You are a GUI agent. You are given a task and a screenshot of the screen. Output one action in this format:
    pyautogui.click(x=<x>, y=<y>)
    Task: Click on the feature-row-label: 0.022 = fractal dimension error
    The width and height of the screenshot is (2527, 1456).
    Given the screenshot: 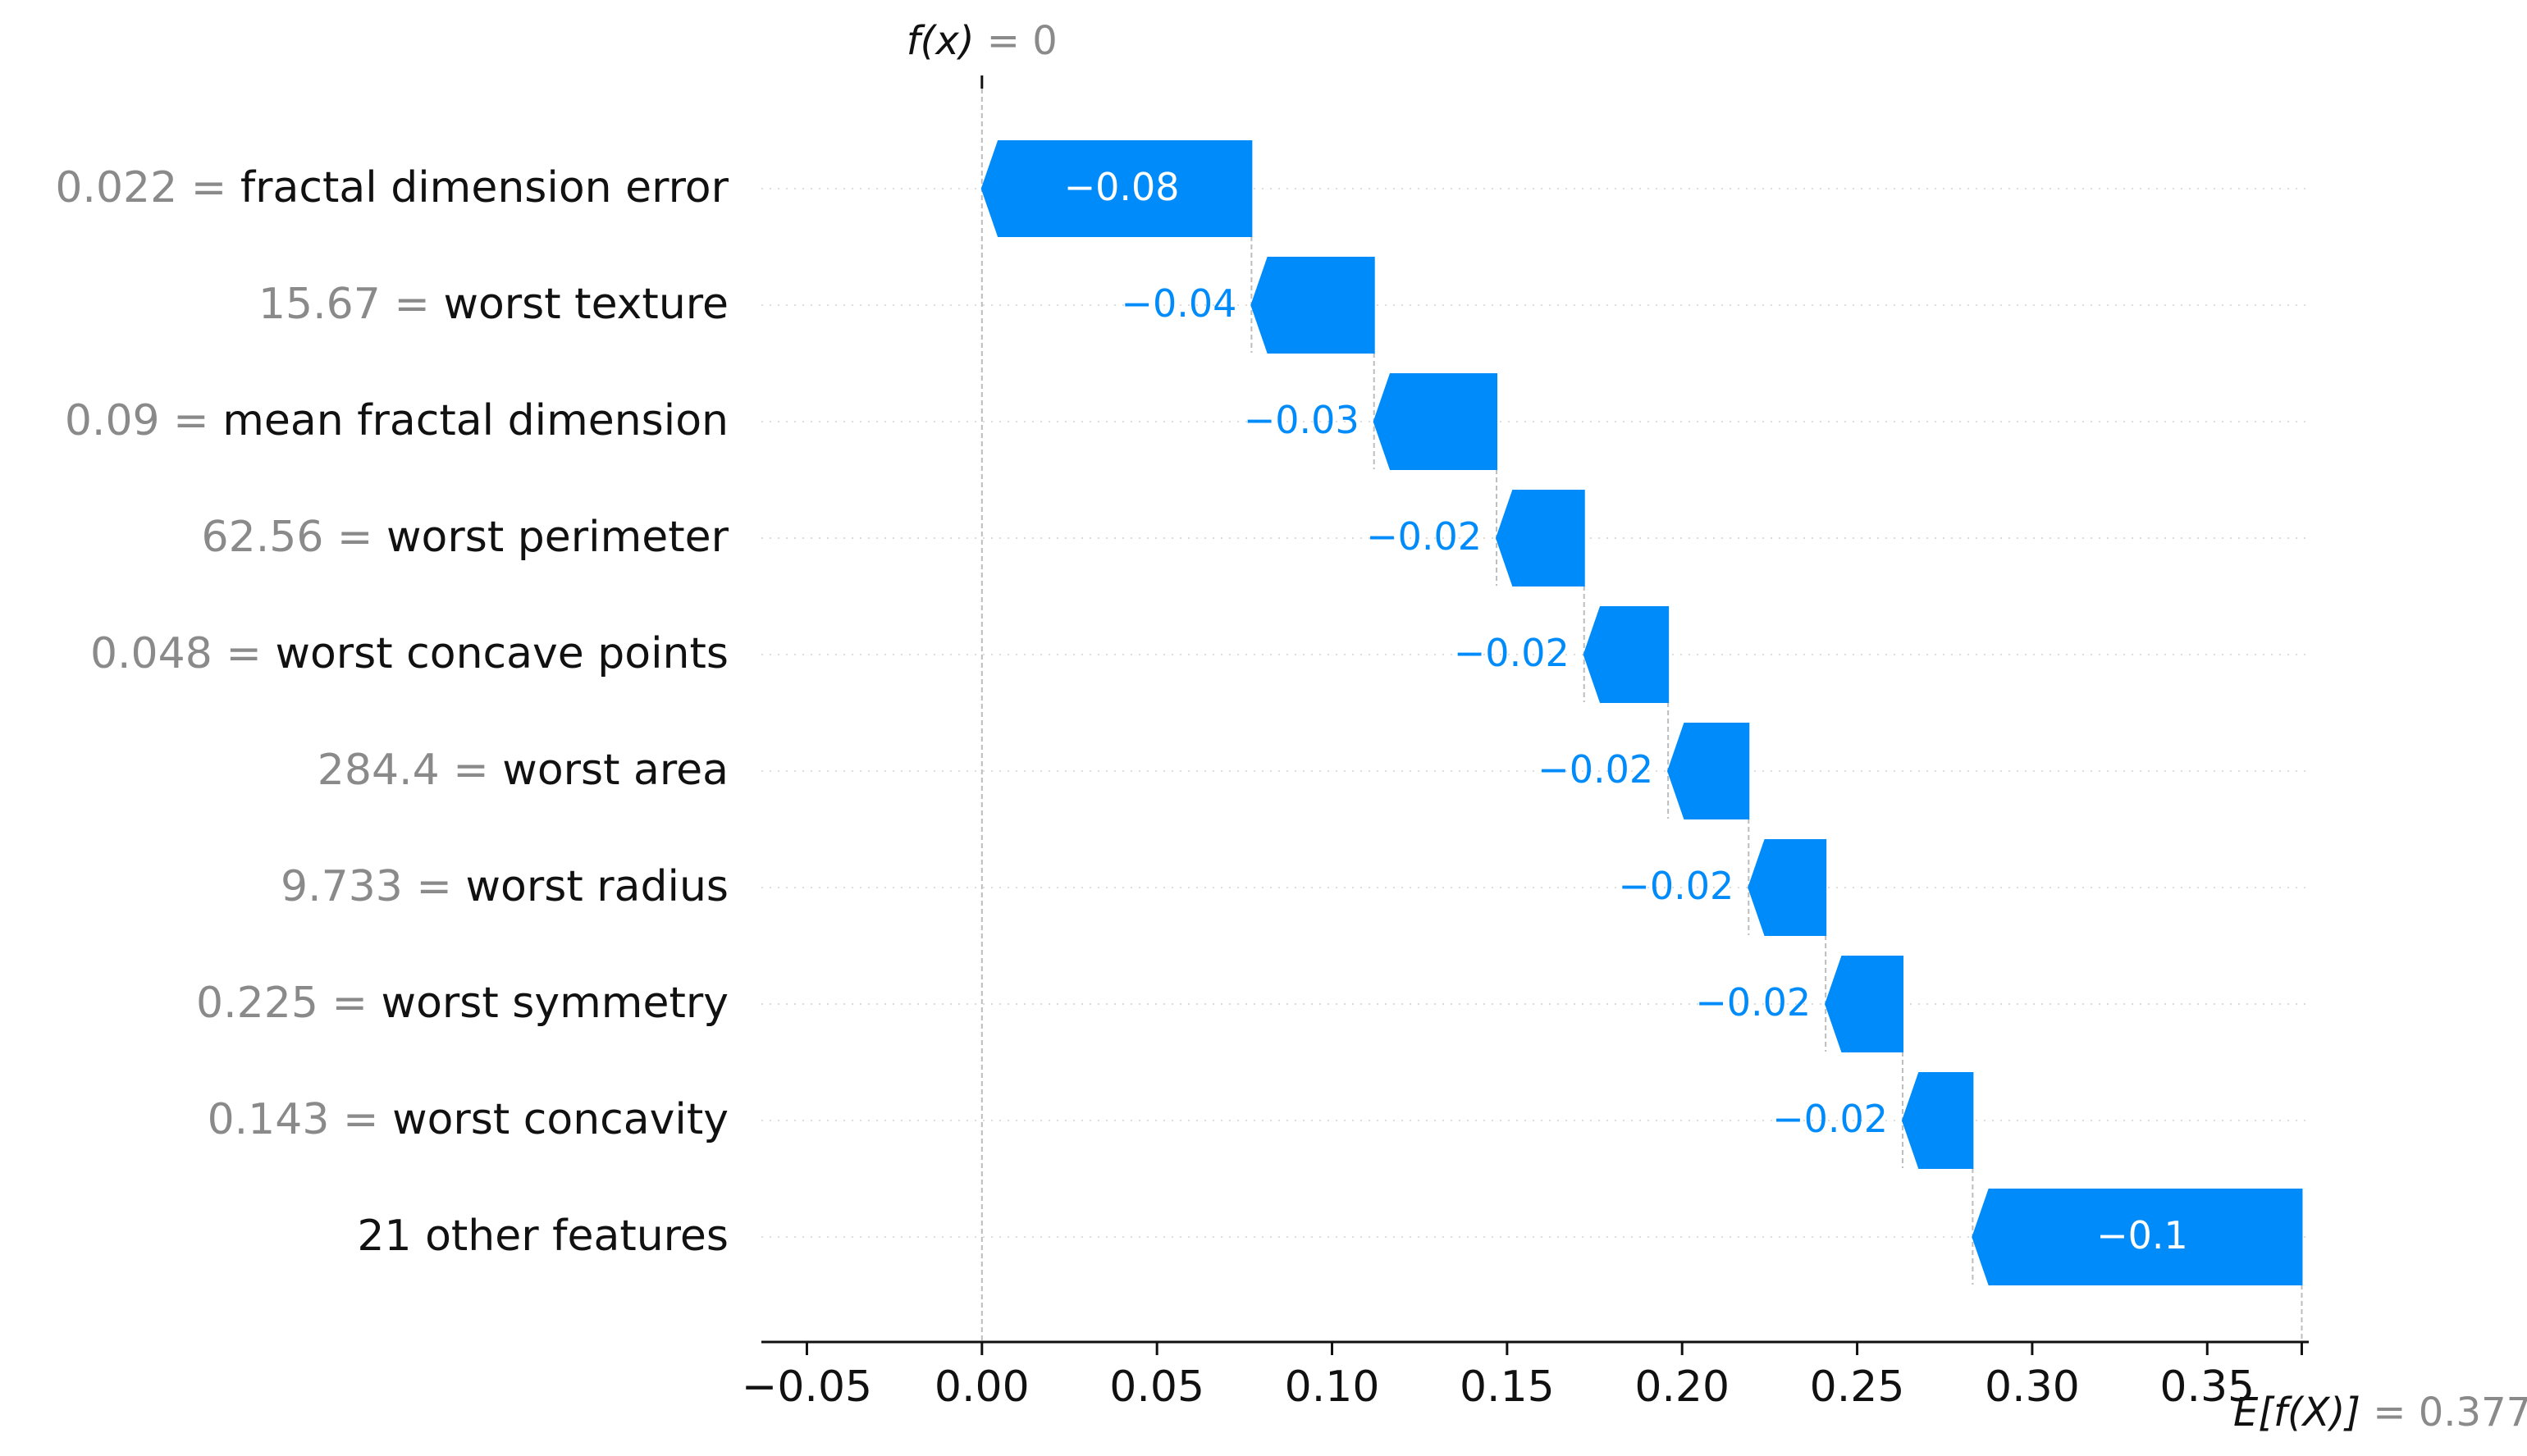 What is the action you would take?
    pyautogui.click(x=392, y=188)
    